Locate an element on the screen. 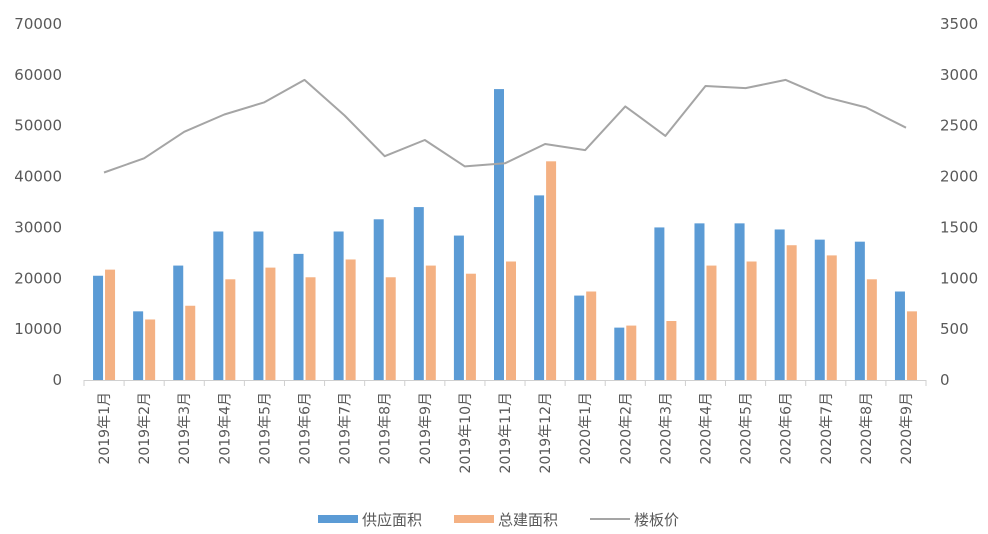  legend-item-floor-price: 楼板价 is located at coordinates (634, 520).